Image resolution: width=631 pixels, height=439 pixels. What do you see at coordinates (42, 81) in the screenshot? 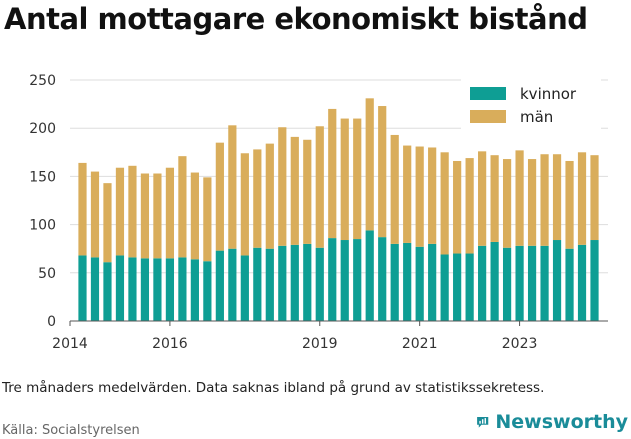
I see `y-tick-label: 250` at bounding box center [42, 81].